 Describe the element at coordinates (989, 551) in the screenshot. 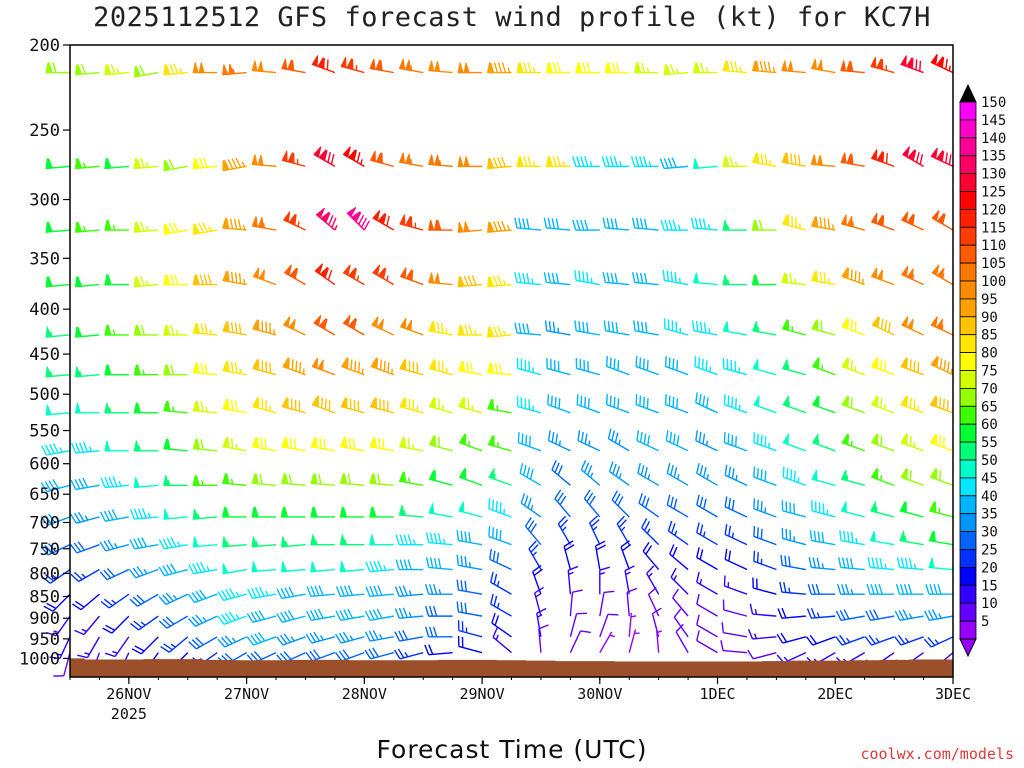

I see `colorbar-label: 25` at that location.